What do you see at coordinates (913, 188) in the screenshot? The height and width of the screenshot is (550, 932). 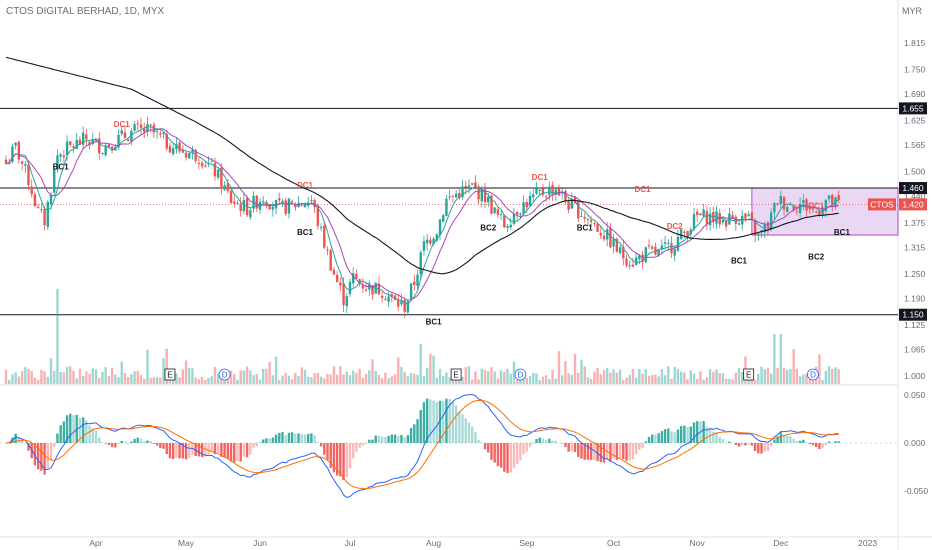 I see `level-label: 1.460` at bounding box center [913, 188].